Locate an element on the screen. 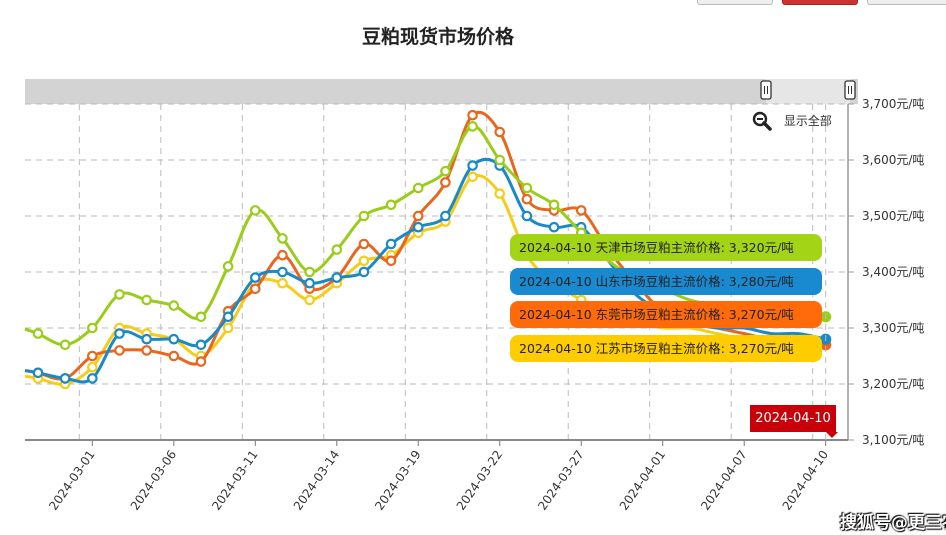  chart-title: 豆粕现货市场价格 is located at coordinates (437, 37).